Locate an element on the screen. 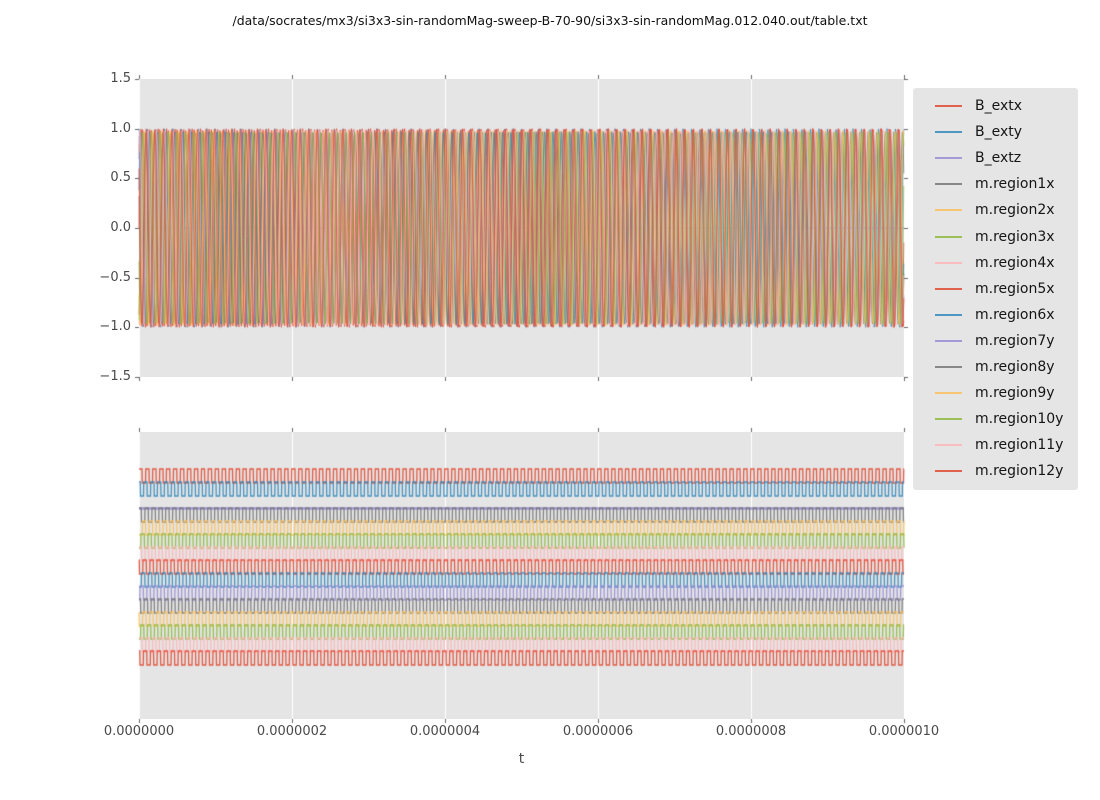 The height and width of the screenshot is (800, 1100). legend-entry: m.region9y is located at coordinates (995, 393).